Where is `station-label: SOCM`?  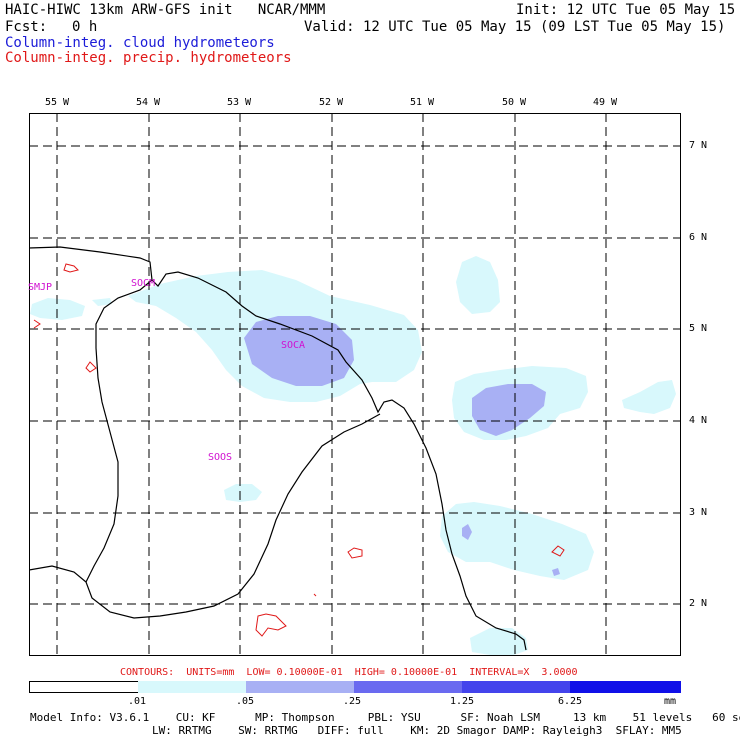
station-label: SOCM is located at coordinates (143, 283).